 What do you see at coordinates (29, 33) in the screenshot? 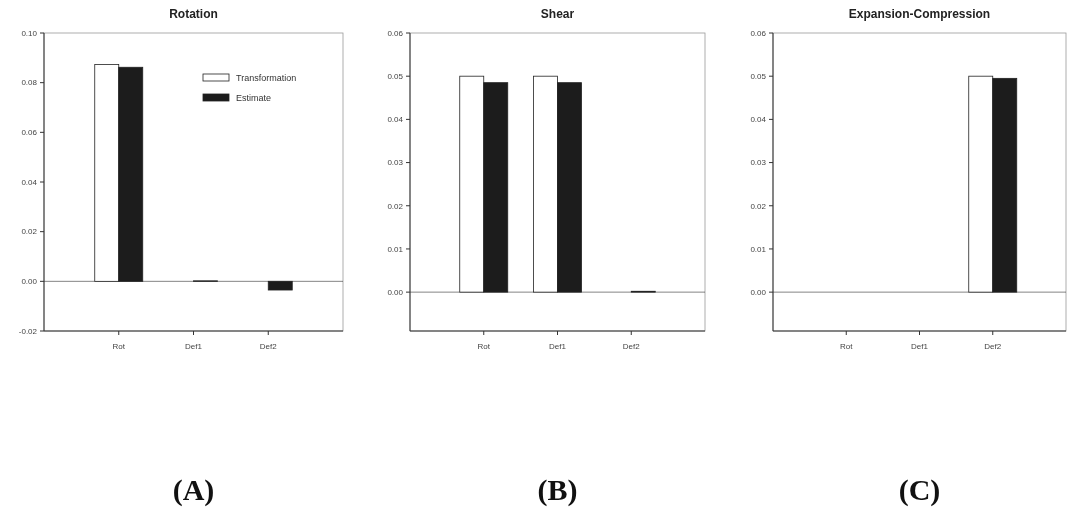
I see `y-tick-label: 0.10` at bounding box center [29, 33].